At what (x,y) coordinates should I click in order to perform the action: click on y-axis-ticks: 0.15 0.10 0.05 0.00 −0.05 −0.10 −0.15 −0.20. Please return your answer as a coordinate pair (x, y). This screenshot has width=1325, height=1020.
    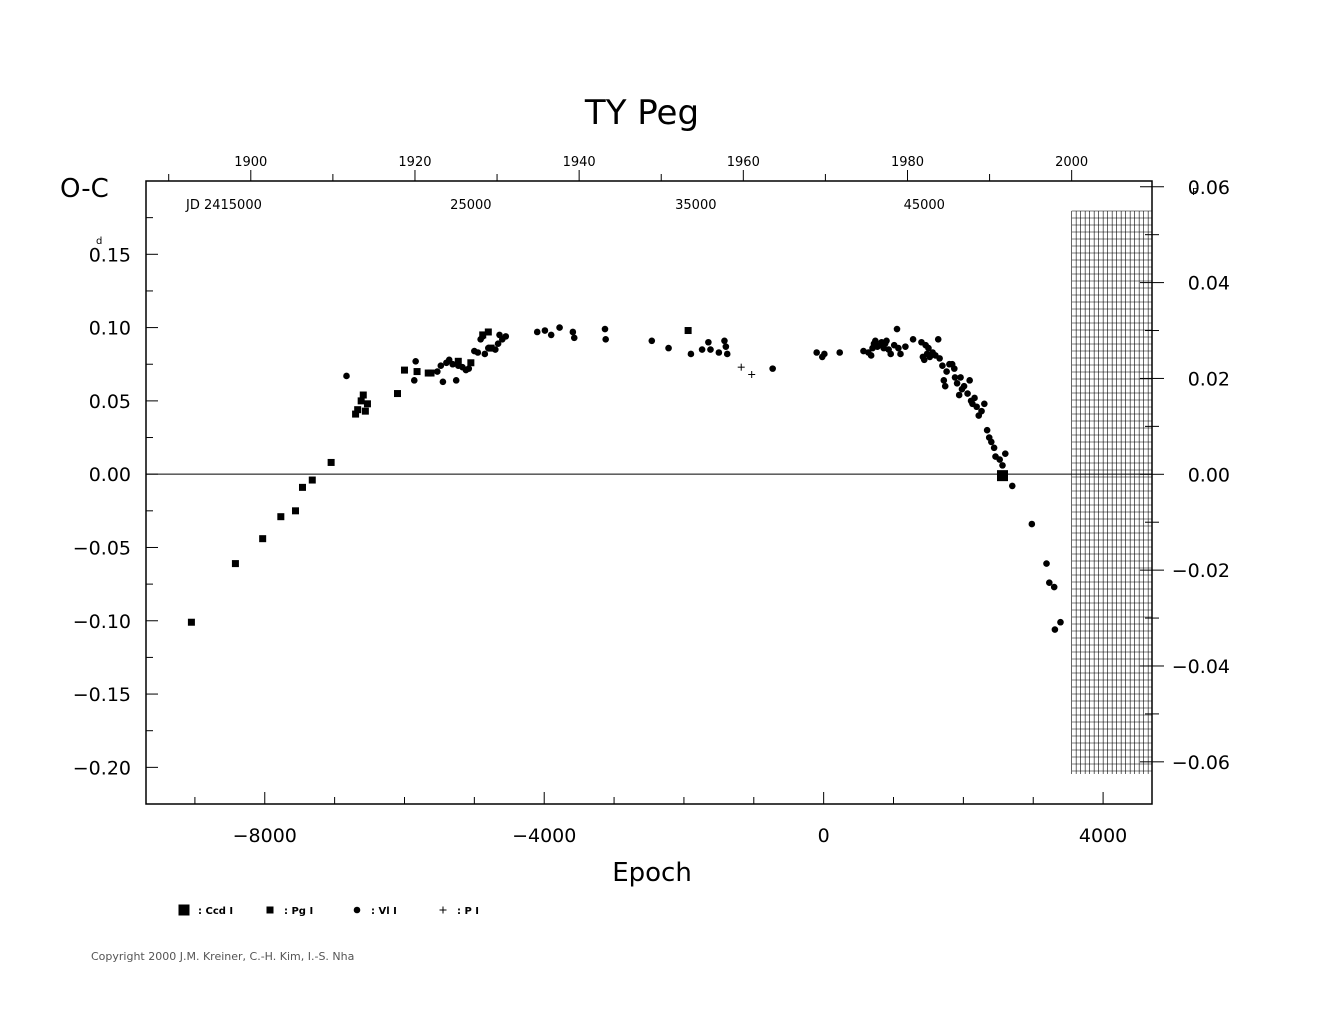
    Looking at the image, I should click on (115, 492).